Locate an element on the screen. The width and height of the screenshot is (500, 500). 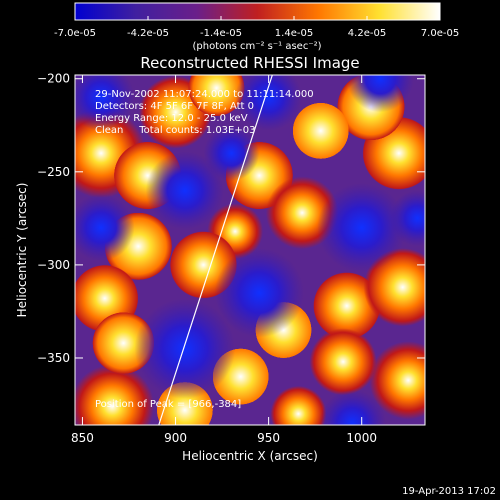
x-axis-label: Heliocentric X (arcsec) is located at coordinates (250, 456).